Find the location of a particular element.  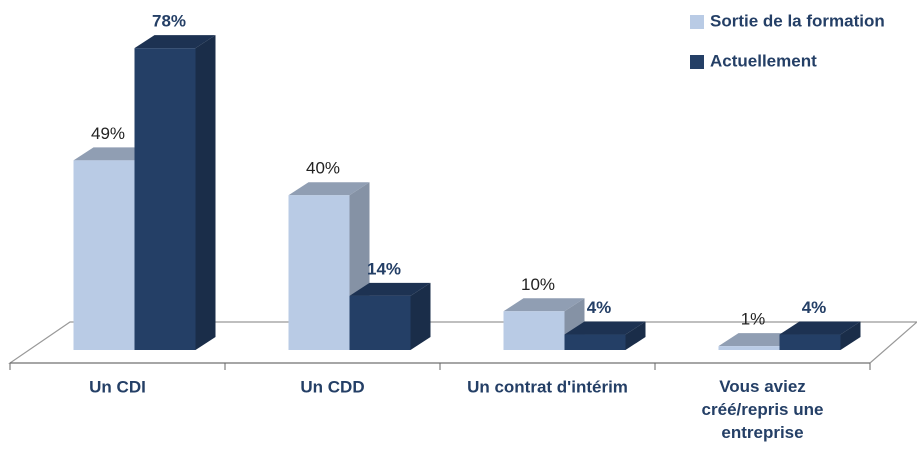

data-label: 14% is located at coordinates (384, 268).